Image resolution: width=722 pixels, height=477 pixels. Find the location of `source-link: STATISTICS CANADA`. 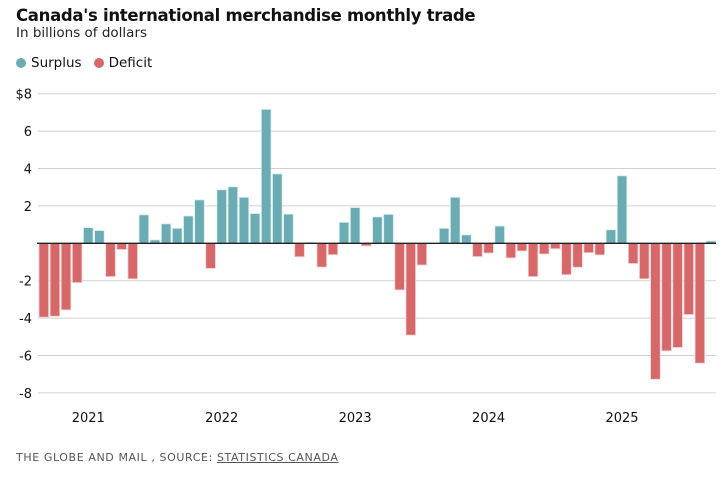

source-link: STATISTICS CANADA is located at coordinates (277, 457).